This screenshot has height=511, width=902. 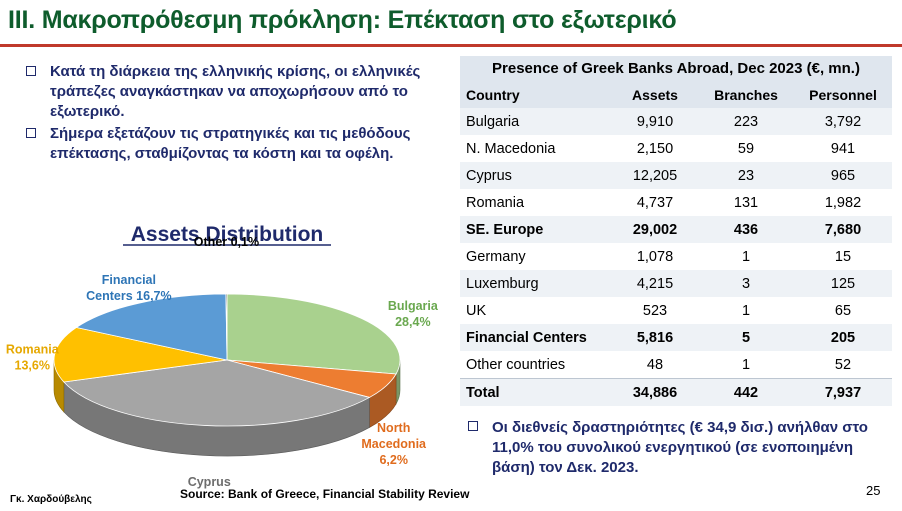 I want to click on table-row: Bulgaria 9,910 223 3,792, so click(x=676, y=121).